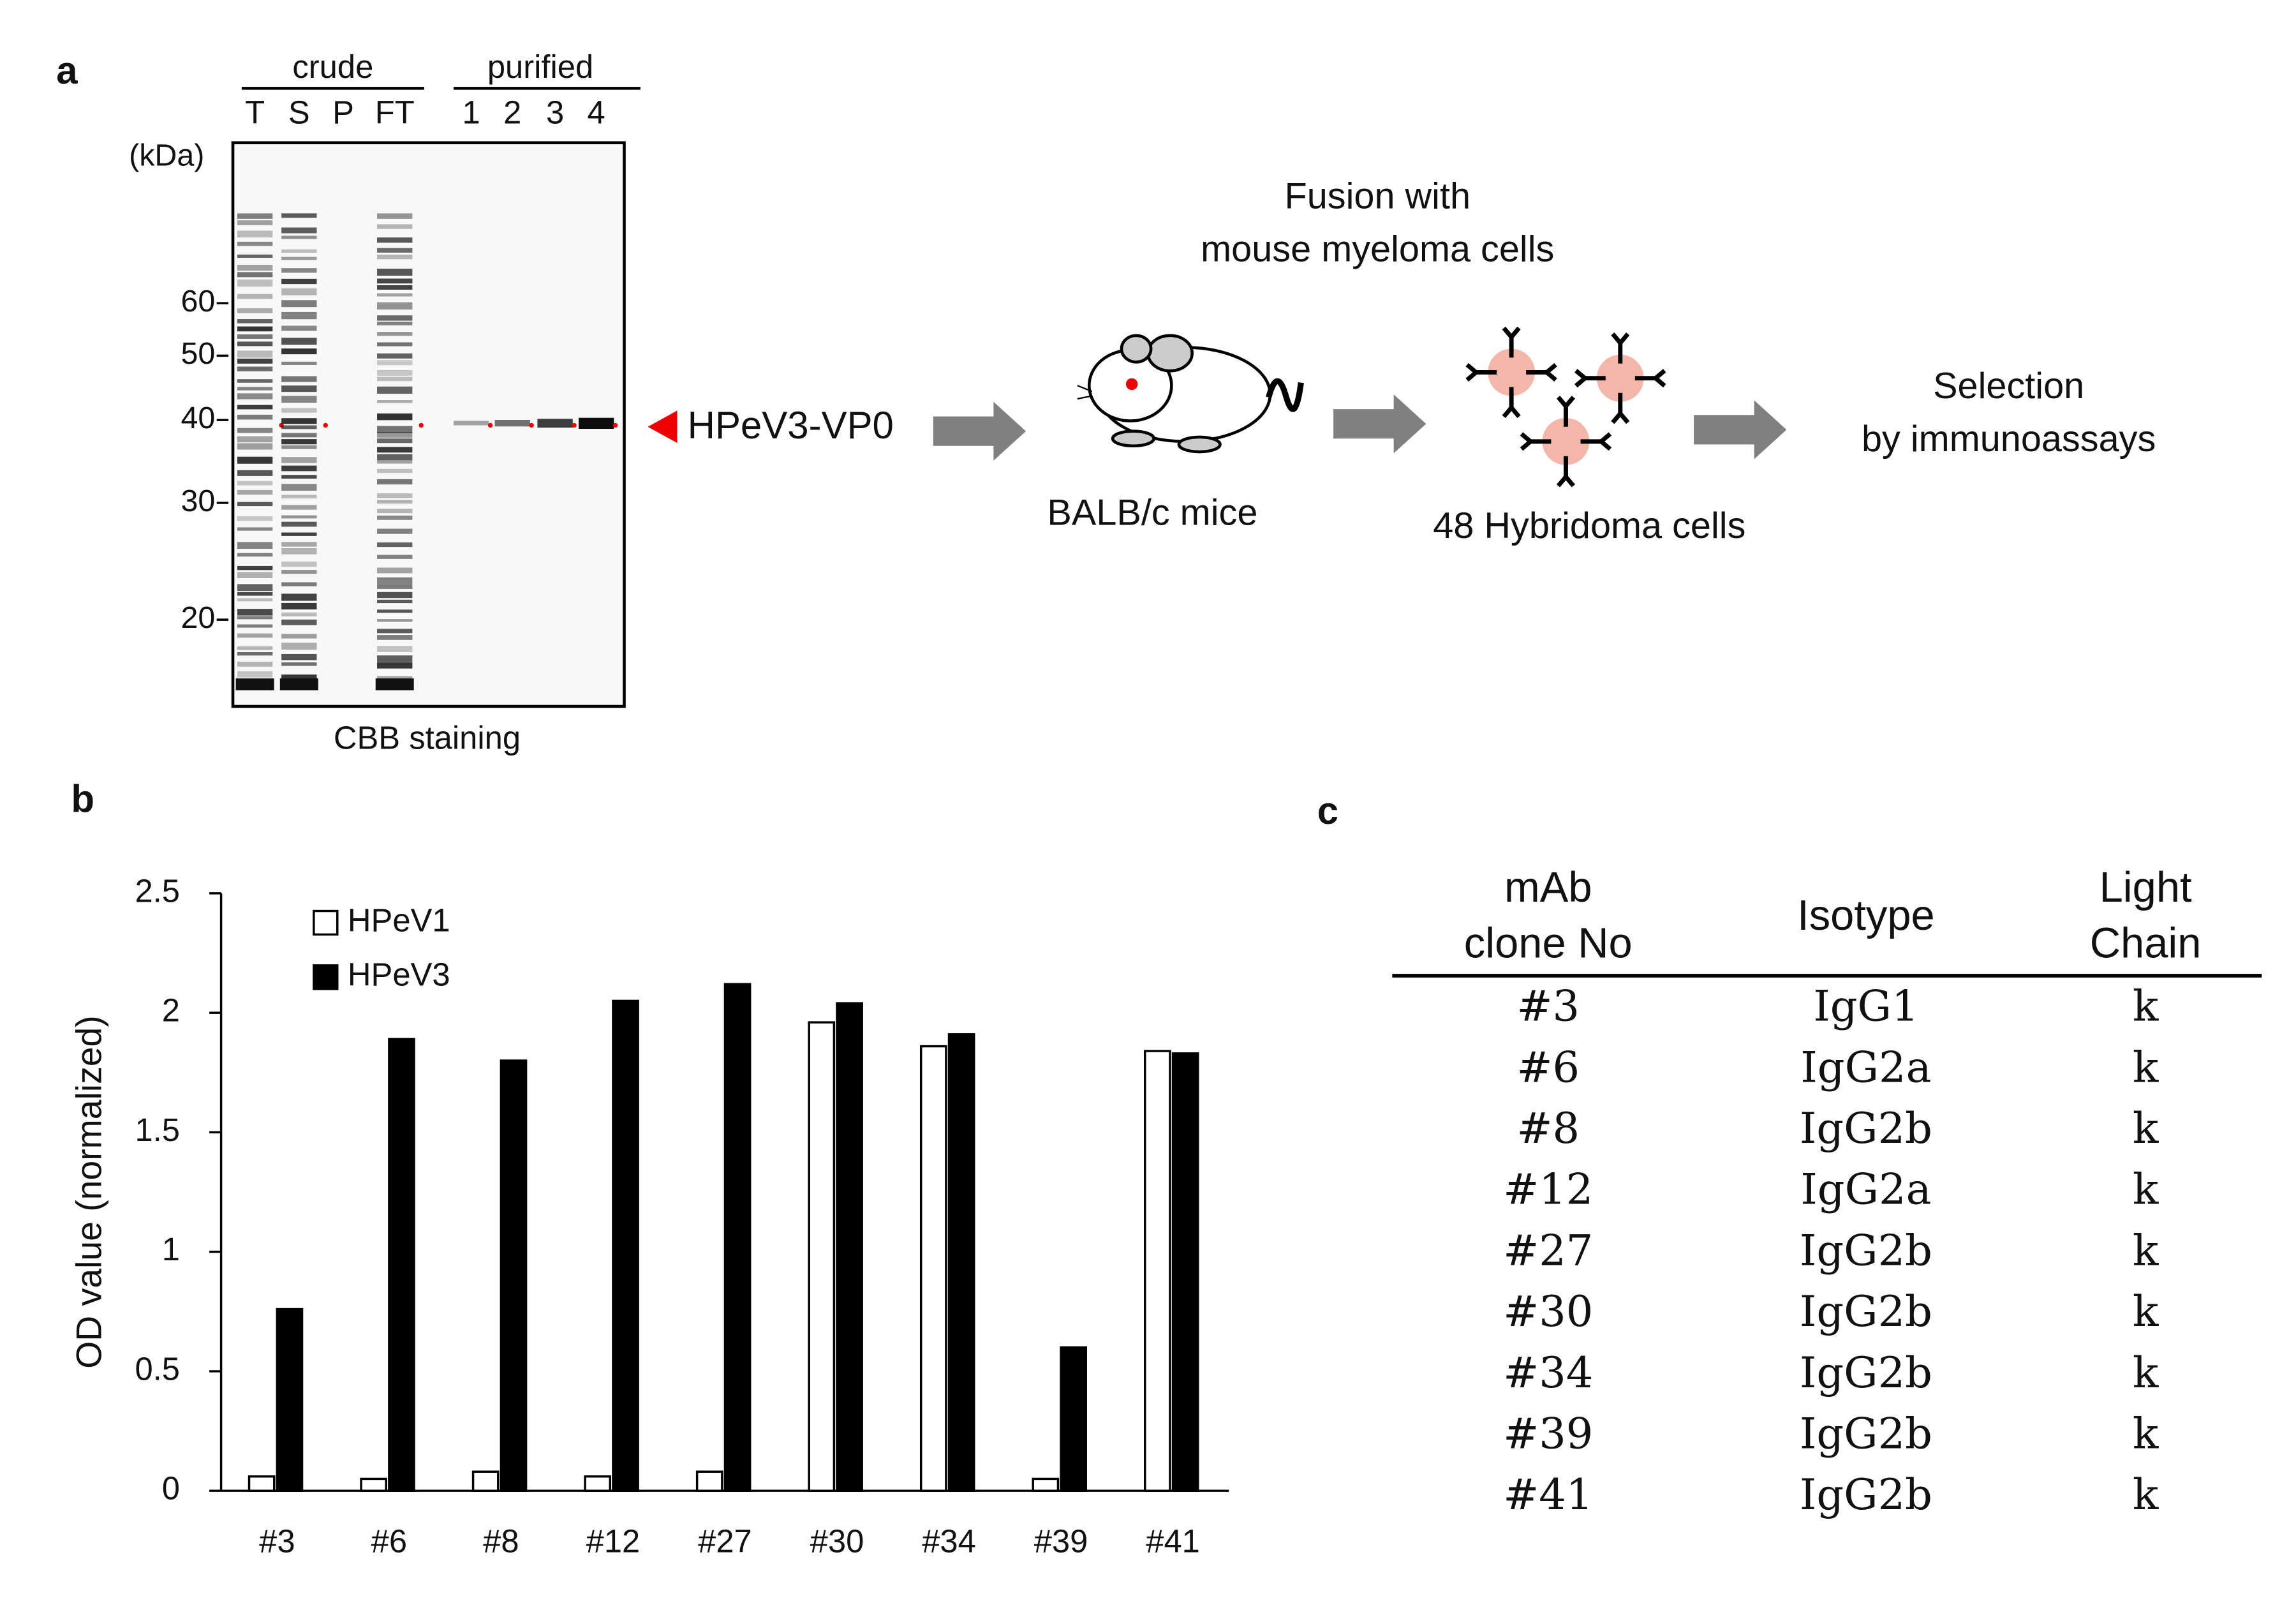 The height and width of the screenshot is (1610, 2296). I want to click on flow-label: BALB/c mice, so click(1152, 512).